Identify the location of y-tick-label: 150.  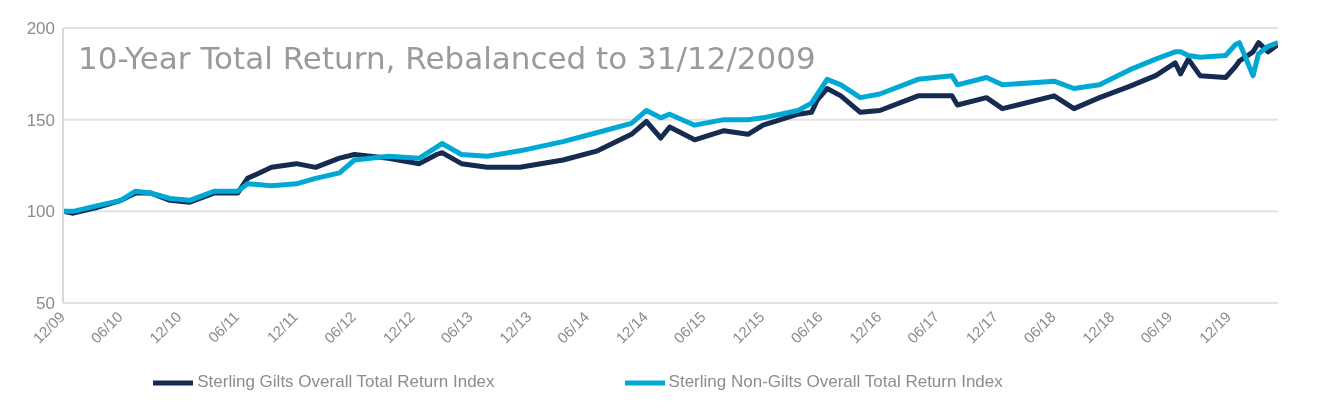
(40, 120).